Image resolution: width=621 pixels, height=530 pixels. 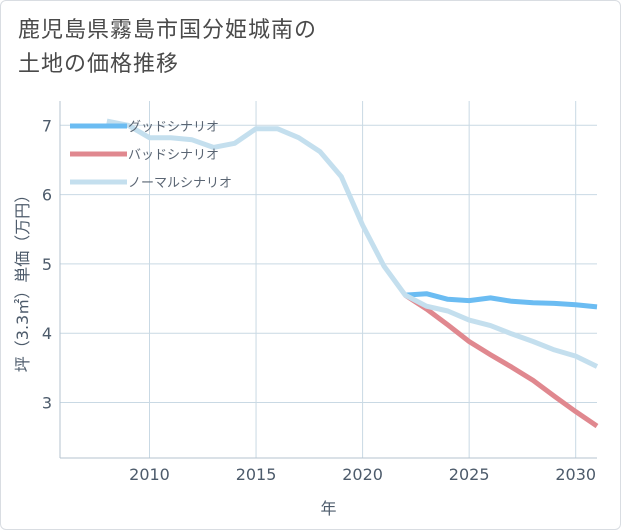 I want to click on x-tick-label: 2020, so click(x=362, y=474).